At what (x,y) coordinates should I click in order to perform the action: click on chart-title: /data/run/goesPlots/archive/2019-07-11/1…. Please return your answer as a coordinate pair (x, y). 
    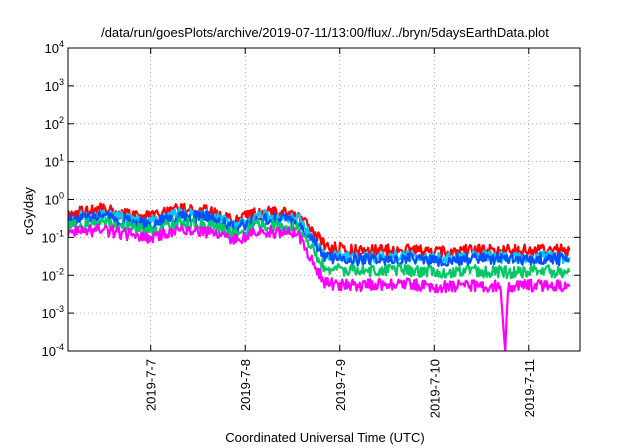
    Looking at the image, I should click on (325, 32).